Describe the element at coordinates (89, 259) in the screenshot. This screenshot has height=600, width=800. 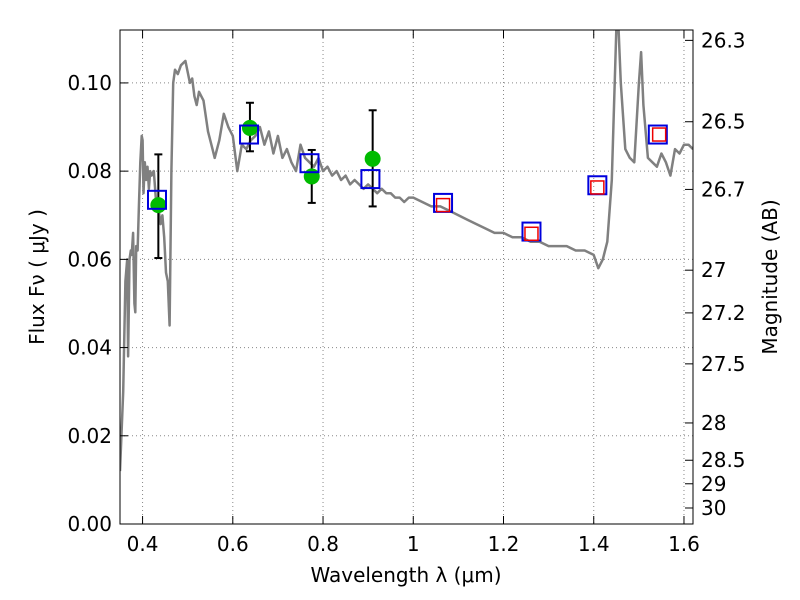
I see `y-tick-label: 0.06` at that location.